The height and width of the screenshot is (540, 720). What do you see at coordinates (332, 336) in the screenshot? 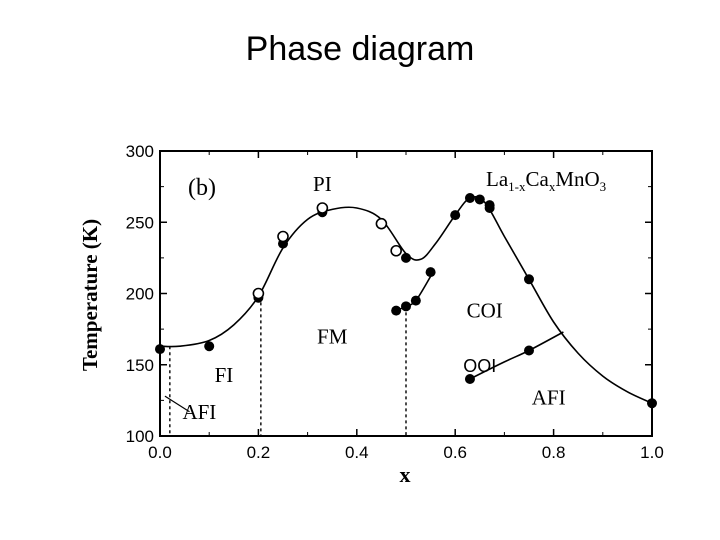
I see `phase-label: FM` at bounding box center [332, 336].